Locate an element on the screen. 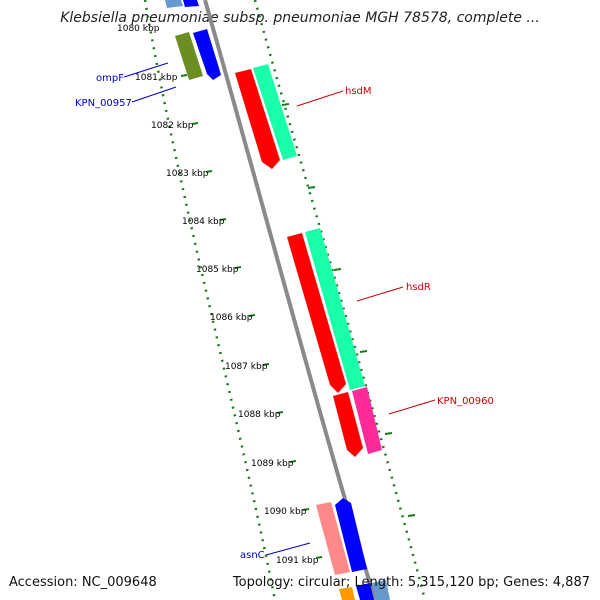  tick-label: 1091 kbp is located at coordinates (297, 561).